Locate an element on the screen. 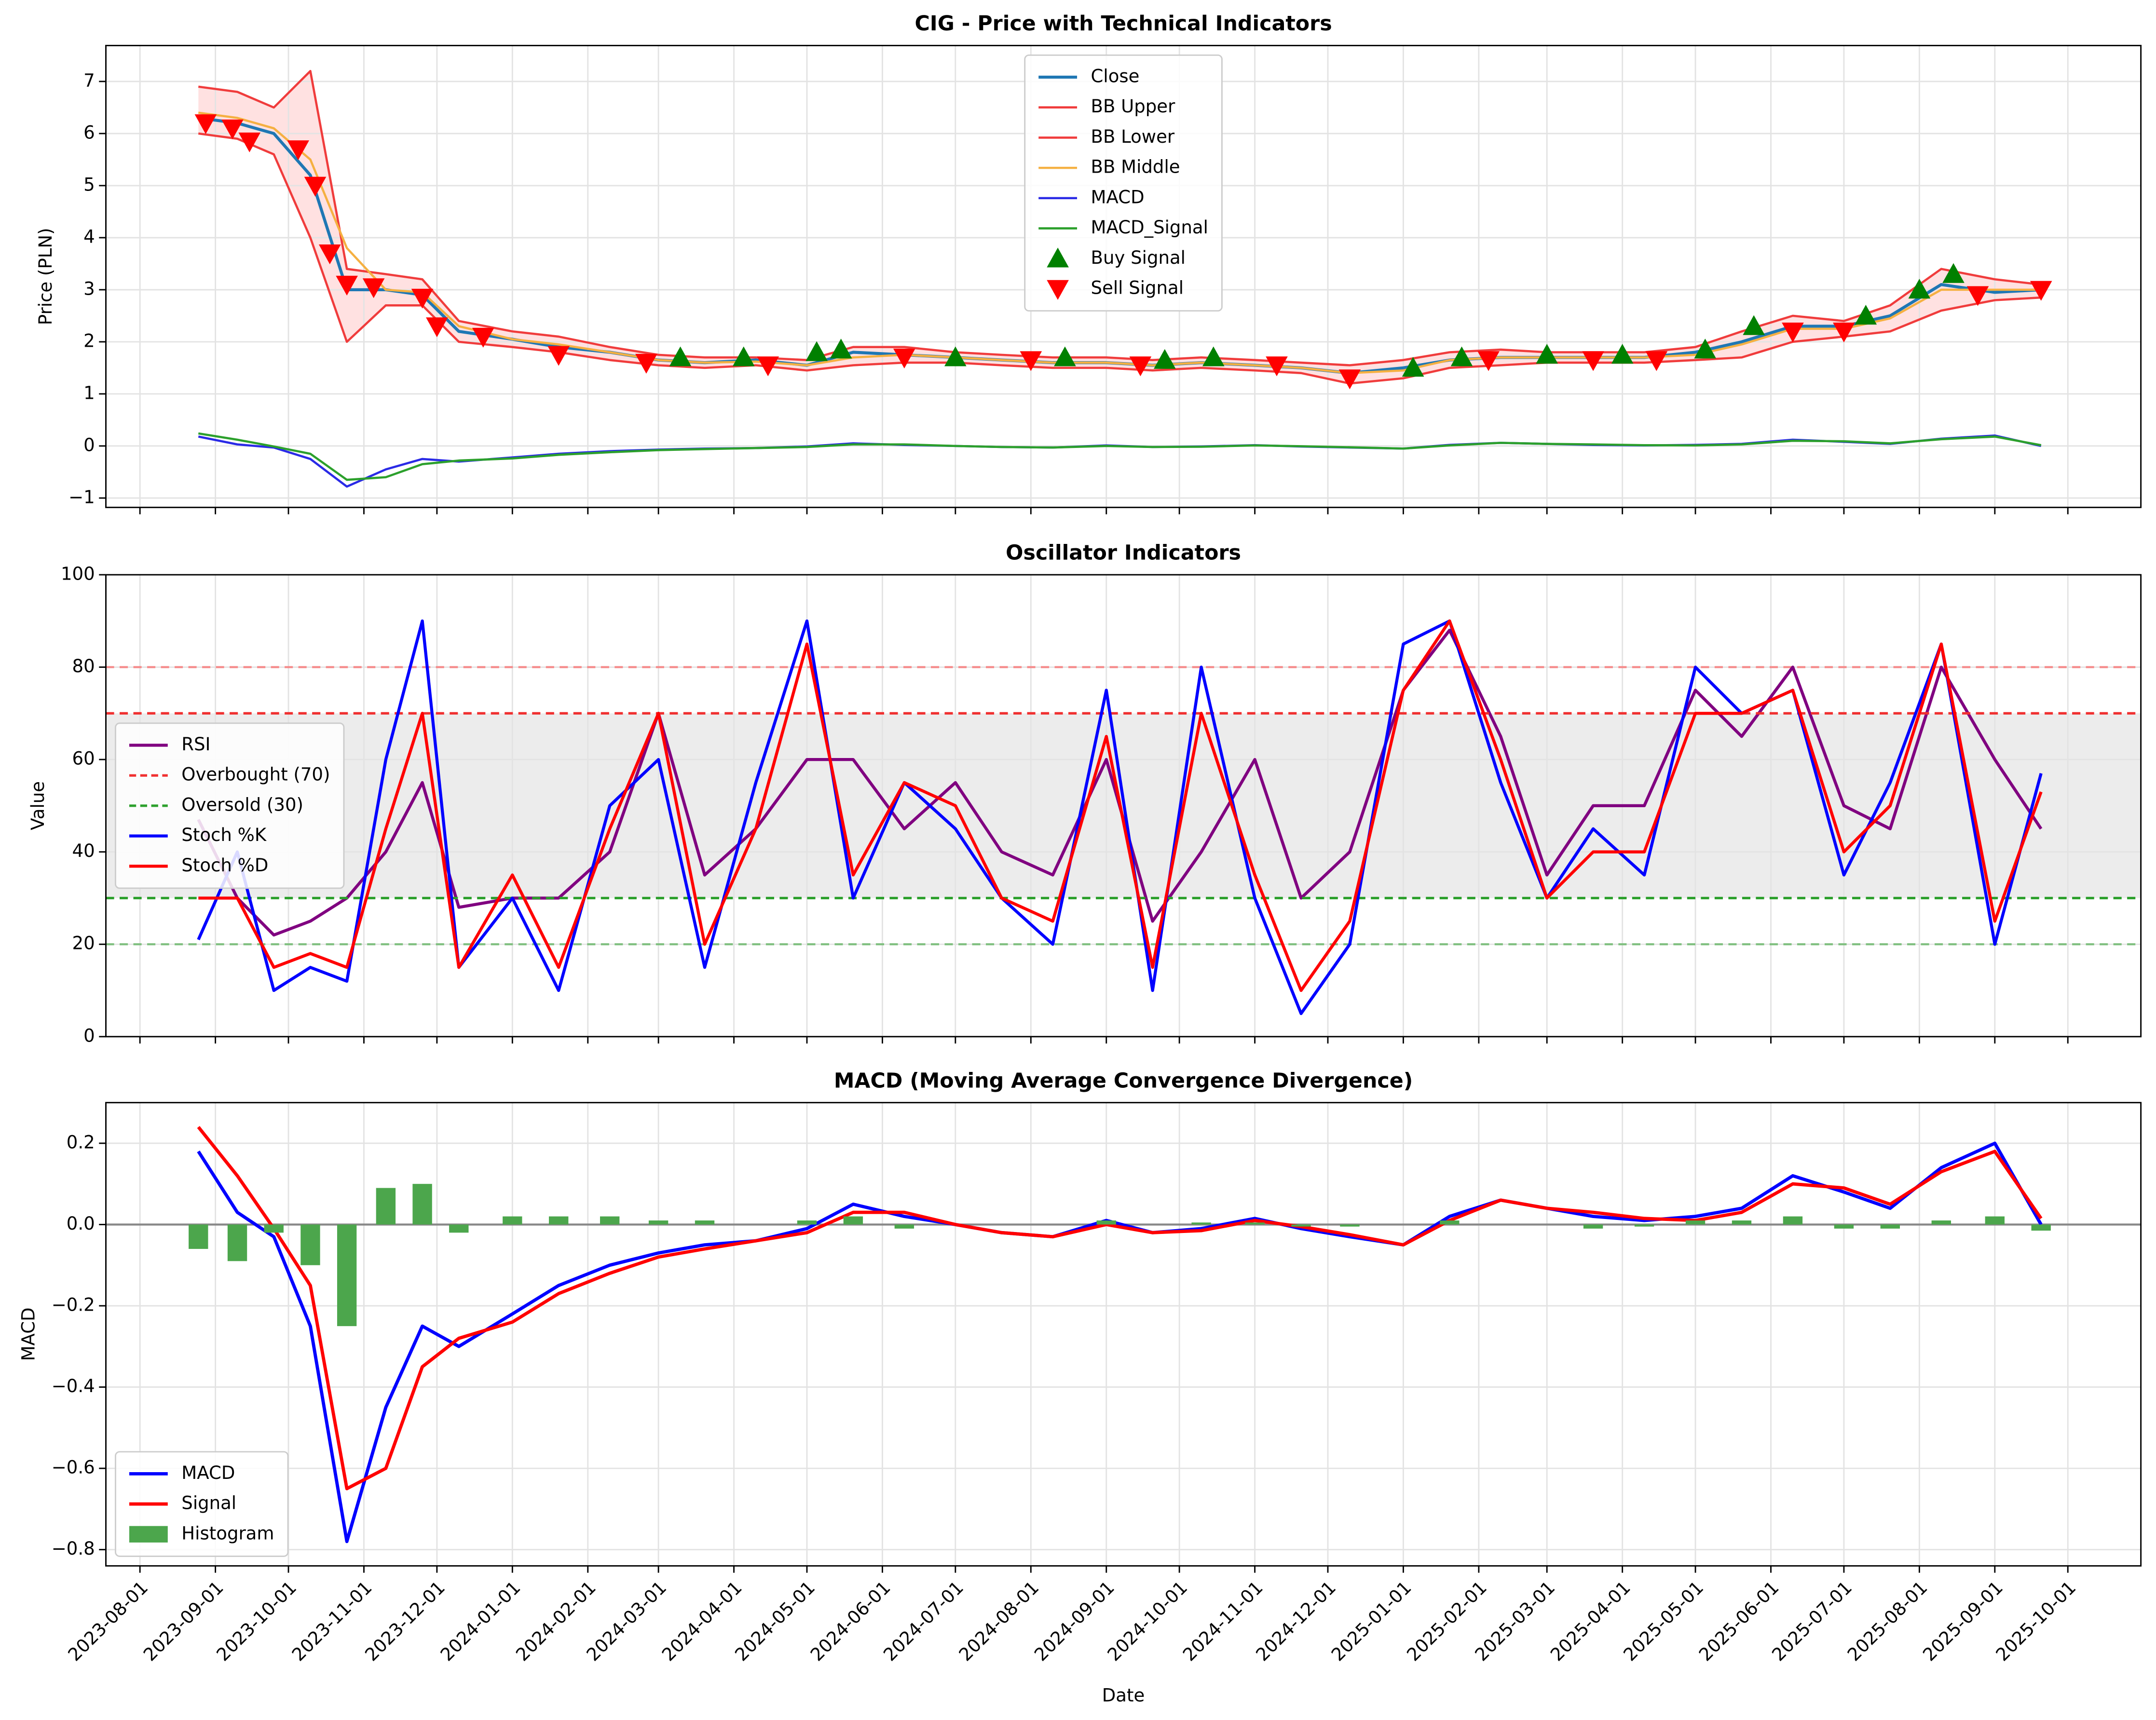  y-tick-label: −0.4 is located at coordinates (73, 1386).